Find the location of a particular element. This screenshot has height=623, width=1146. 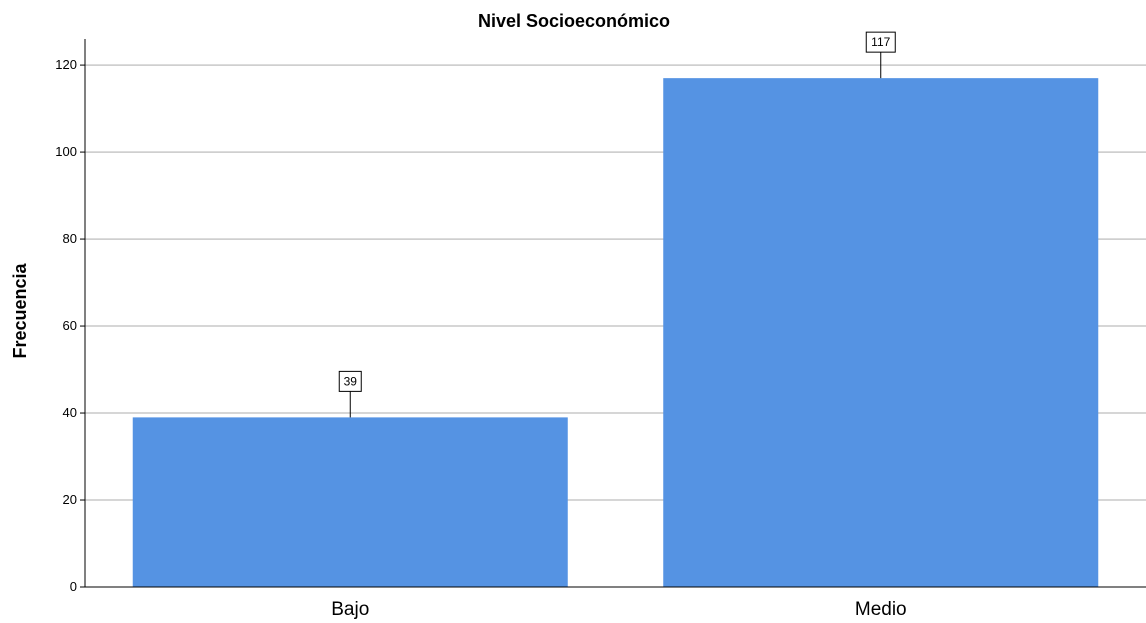

y-tick-label: 20 is located at coordinates (70, 499).